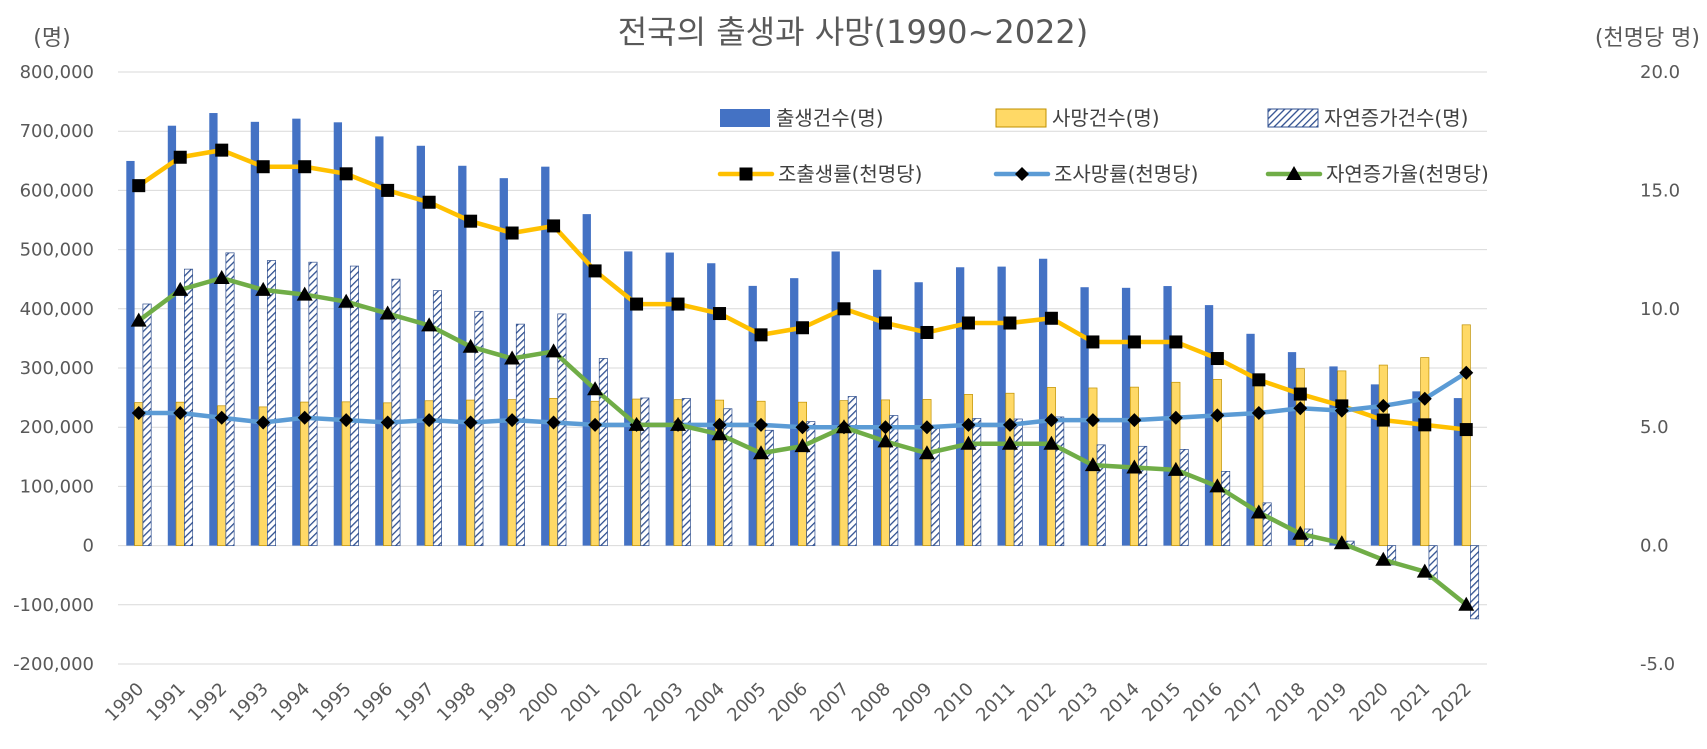 This screenshot has width=1707, height=749. Describe the element at coordinates (1660, 190) in the screenshot. I see `right-axis-tick-label: 15.0` at that location.